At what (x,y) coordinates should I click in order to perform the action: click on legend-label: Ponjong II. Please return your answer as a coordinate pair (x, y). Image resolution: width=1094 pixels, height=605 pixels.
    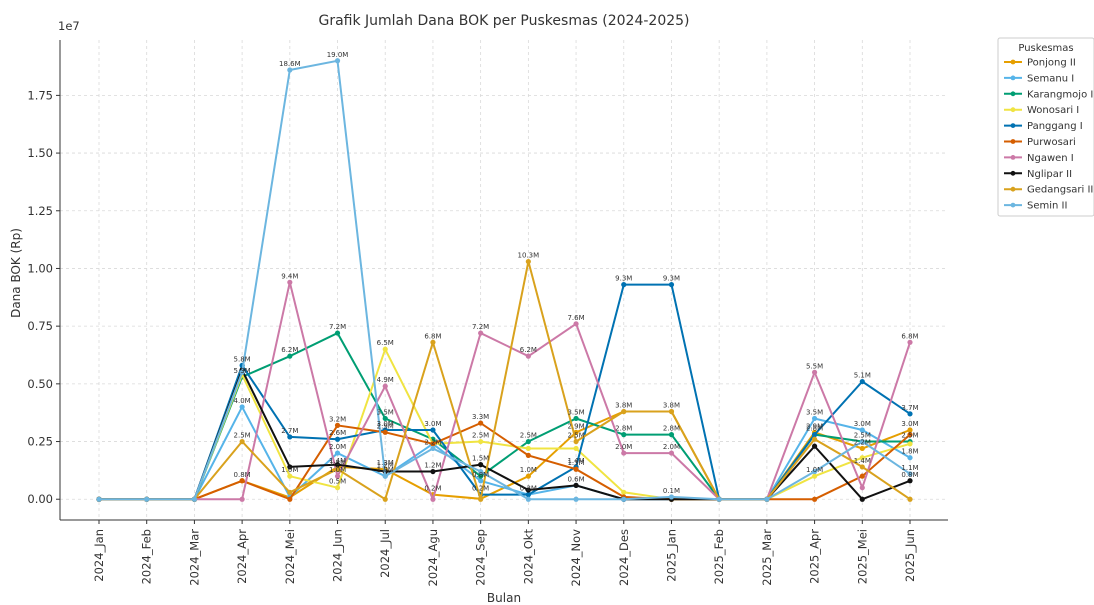
    Looking at the image, I should click on (1051, 63).